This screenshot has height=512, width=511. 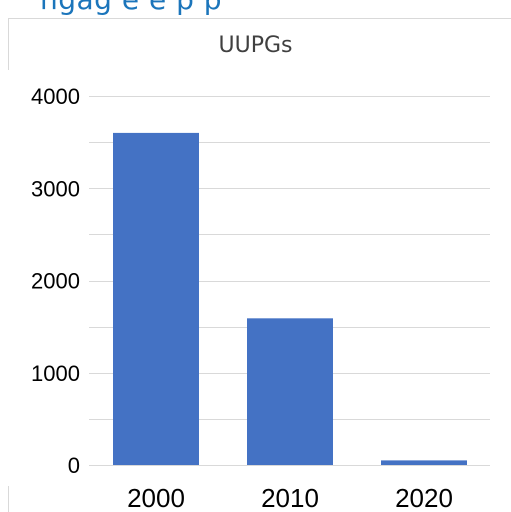 What do you see at coordinates (156, 298) in the screenshot?
I see `bar-2000` at bounding box center [156, 298].